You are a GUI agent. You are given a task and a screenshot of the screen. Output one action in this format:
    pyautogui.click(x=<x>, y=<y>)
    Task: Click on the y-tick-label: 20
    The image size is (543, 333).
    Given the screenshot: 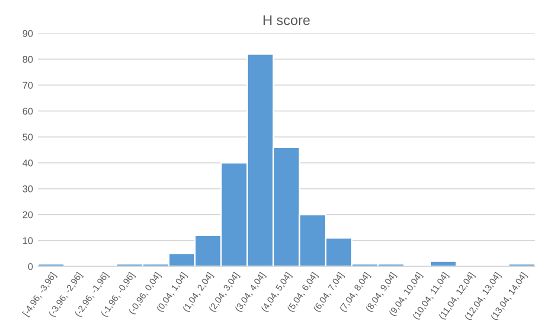 What is the action you would take?
    pyautogui.click(x=27, y=214)
    